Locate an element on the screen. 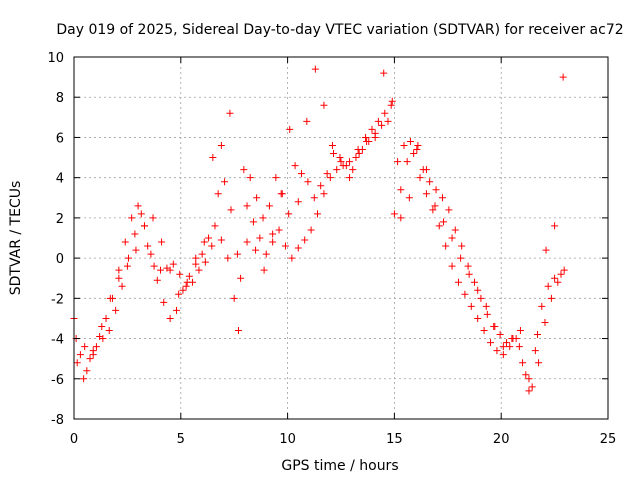  x-tick-label: 0 is located at coordinates (74, 439).